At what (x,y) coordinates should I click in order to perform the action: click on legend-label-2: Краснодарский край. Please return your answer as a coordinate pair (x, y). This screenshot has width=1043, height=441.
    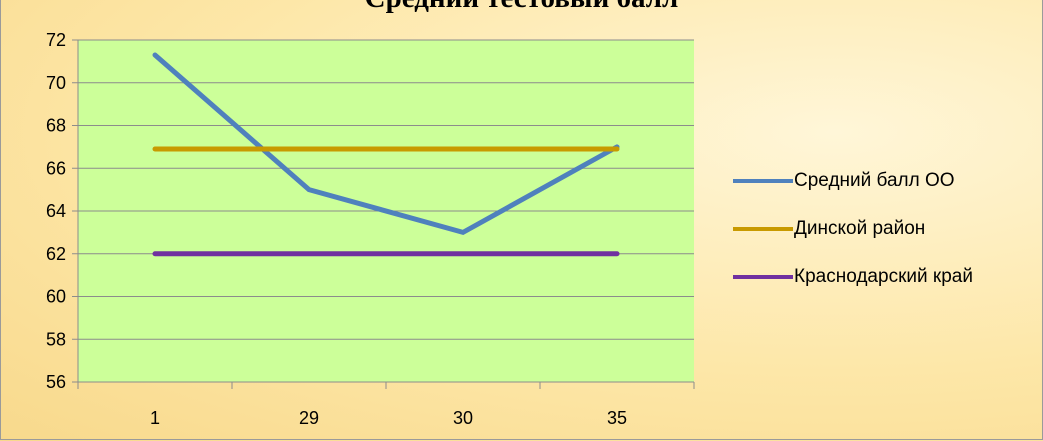
    Looking at the image, I should click on (883, 276).